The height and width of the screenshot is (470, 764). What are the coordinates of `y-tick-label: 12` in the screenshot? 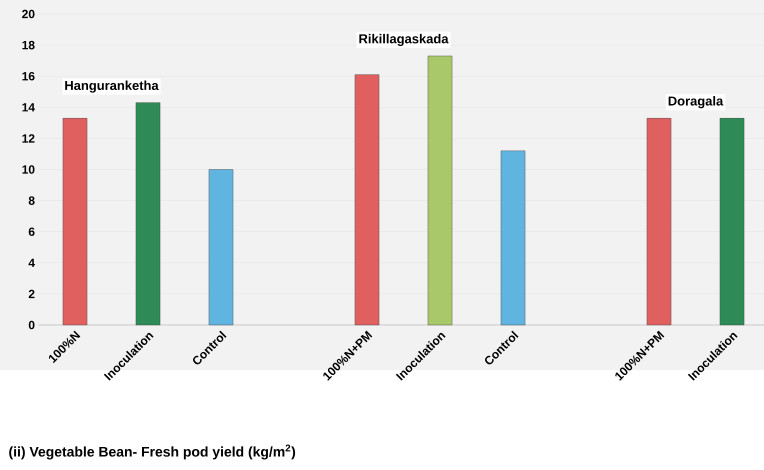 It's located at (28, 138).